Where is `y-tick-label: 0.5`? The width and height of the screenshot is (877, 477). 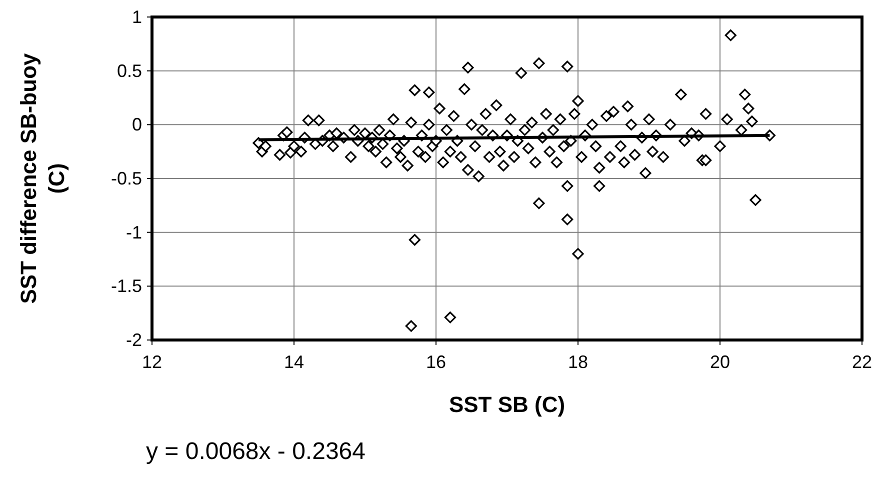
y-tick-label: 0.5 is located at coordinates (129, 70).